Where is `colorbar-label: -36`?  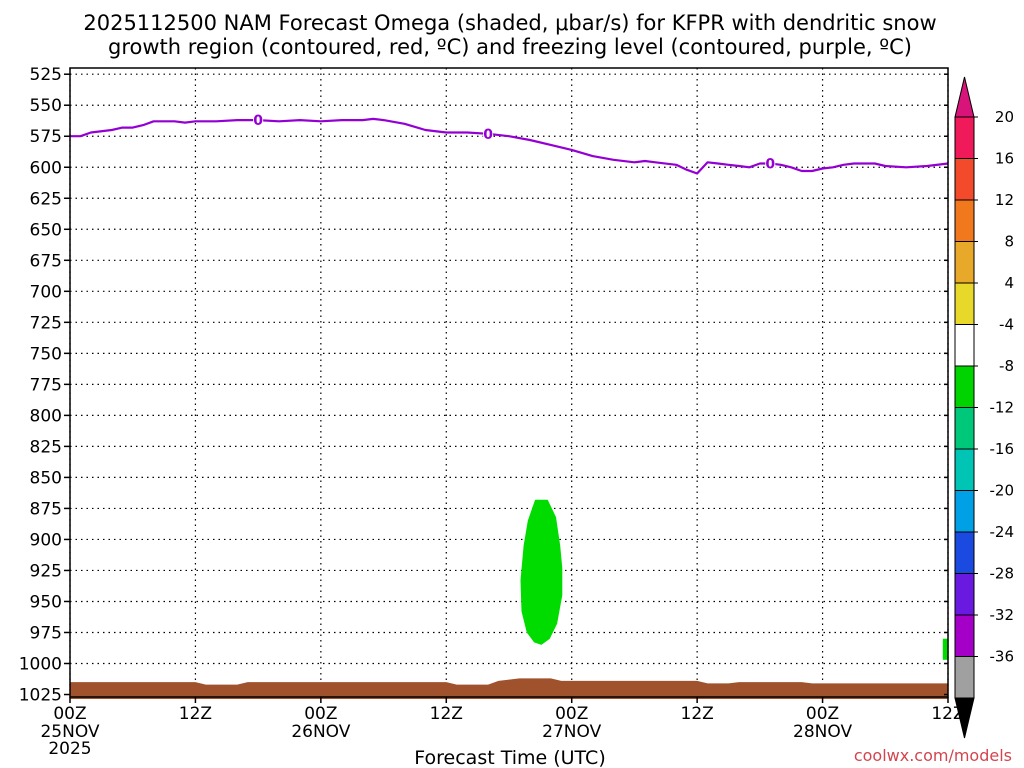 colorbar-label: -36 is located at coordinates (1002, 657).